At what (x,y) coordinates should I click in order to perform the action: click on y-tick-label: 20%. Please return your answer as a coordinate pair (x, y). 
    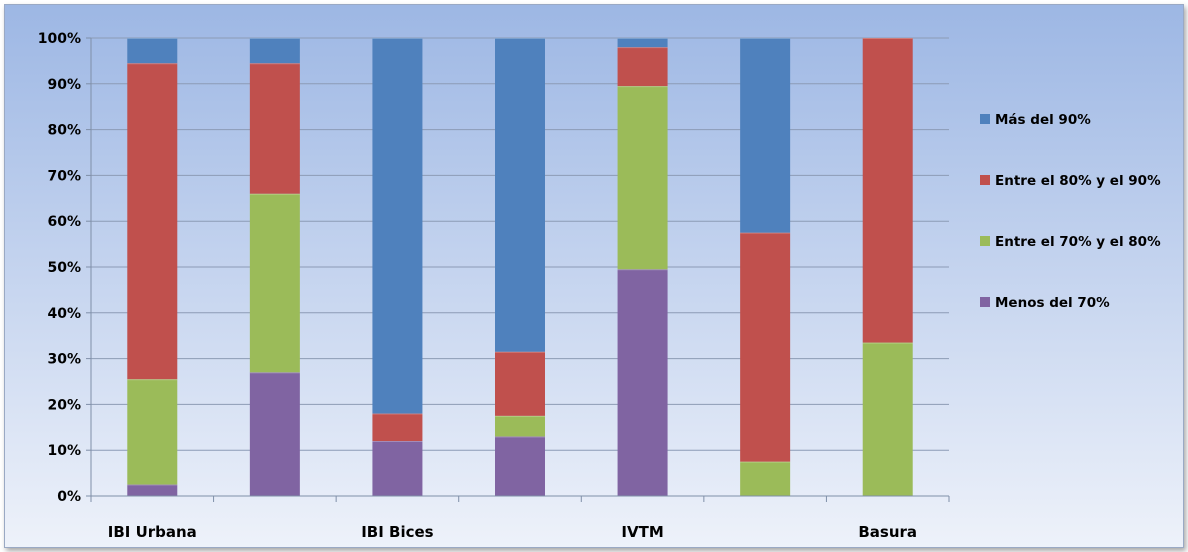
    Looking at the image, I should click on (64, 405).